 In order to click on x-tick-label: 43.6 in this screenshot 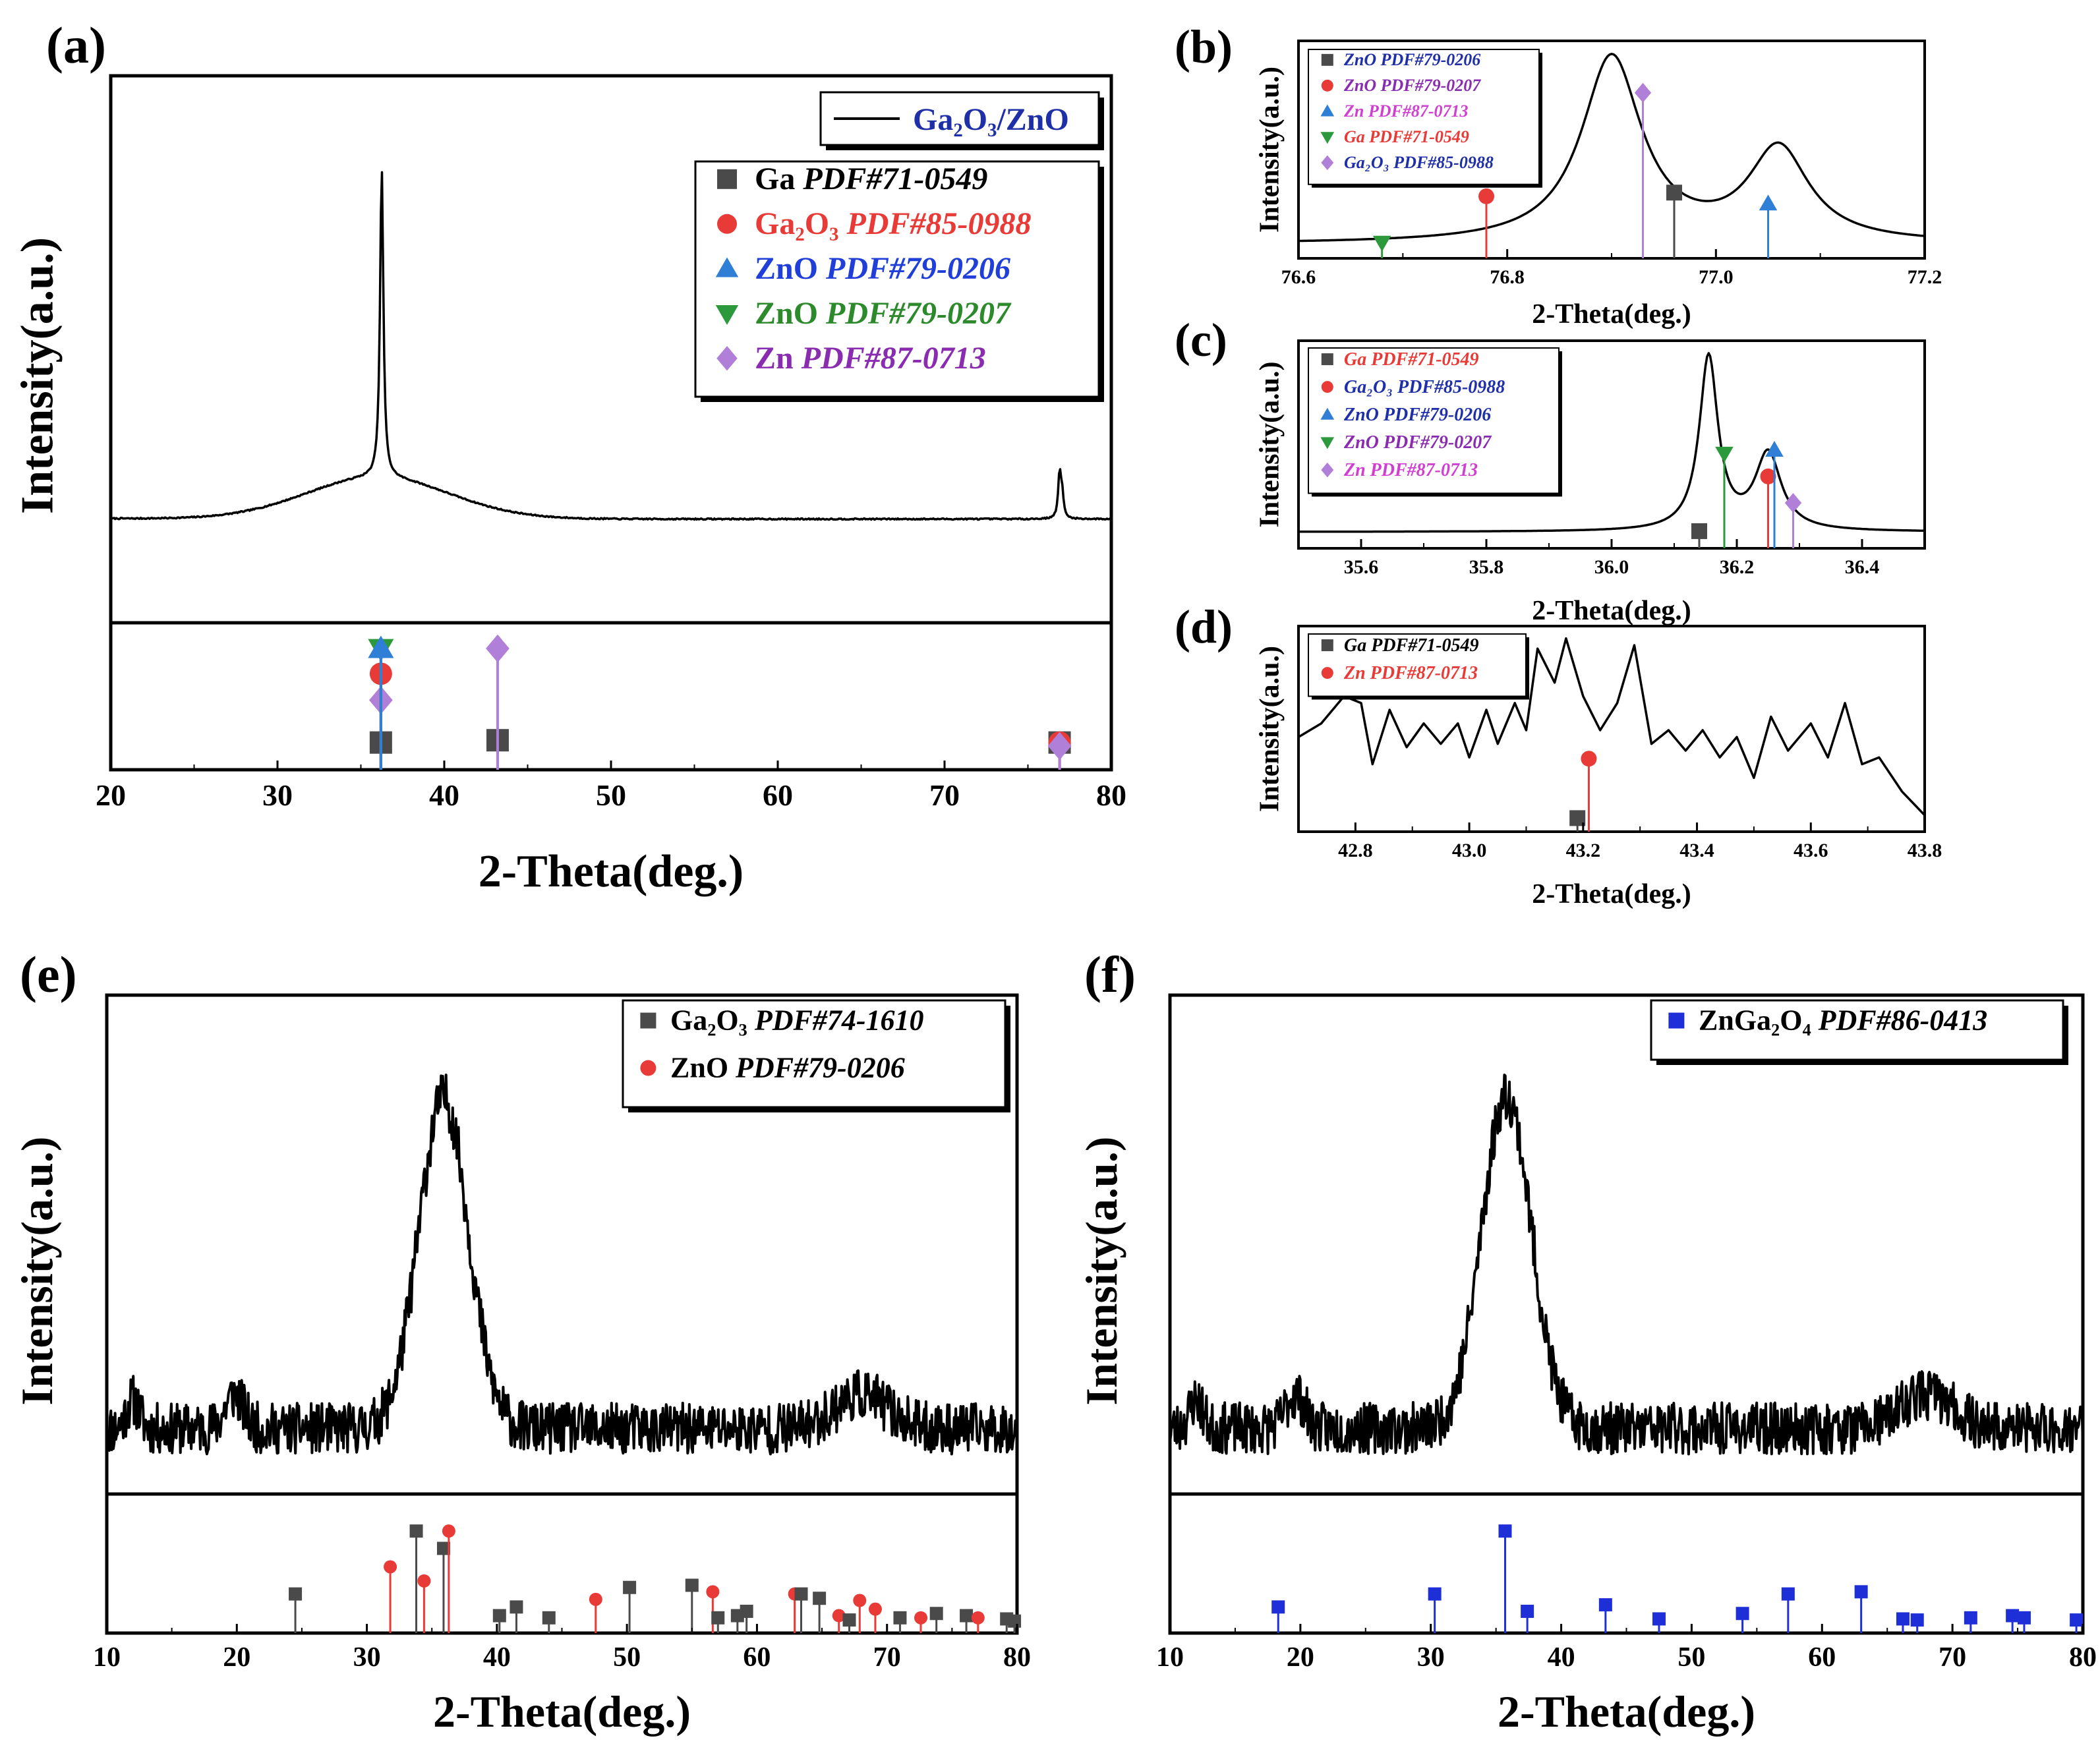, I will do `click(1811, 850)`.